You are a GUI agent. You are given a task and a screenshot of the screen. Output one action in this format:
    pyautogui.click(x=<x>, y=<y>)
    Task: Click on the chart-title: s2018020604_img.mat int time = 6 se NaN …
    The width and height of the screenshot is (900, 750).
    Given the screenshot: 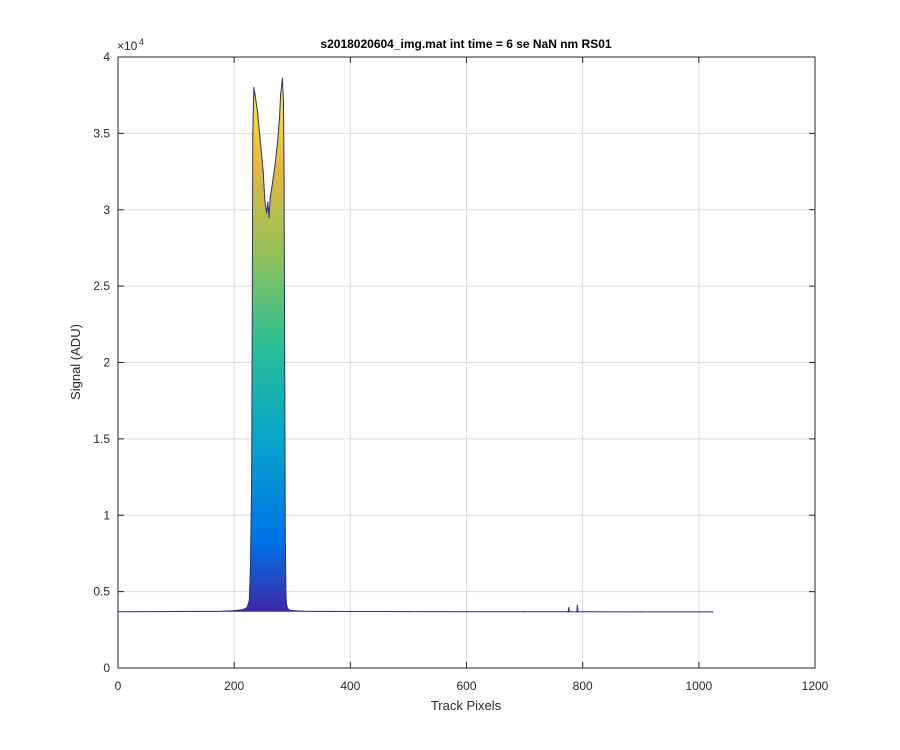 What is the action you would take?
    pyautogui.click(x=465, y=44)
    